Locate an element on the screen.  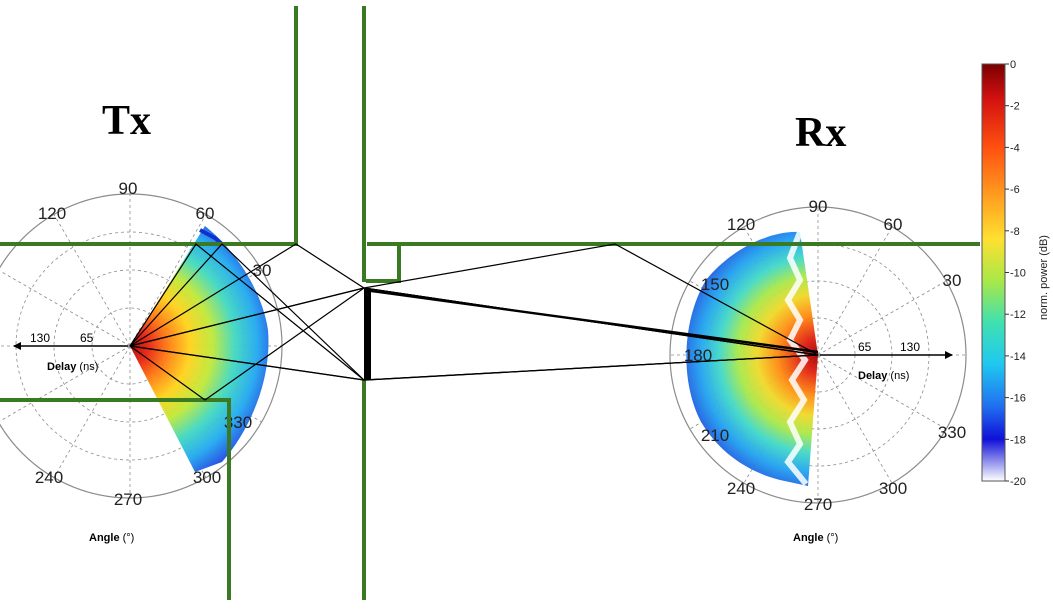
rx-delay-label: Delay (ns) is located at coordinates (883, 376).